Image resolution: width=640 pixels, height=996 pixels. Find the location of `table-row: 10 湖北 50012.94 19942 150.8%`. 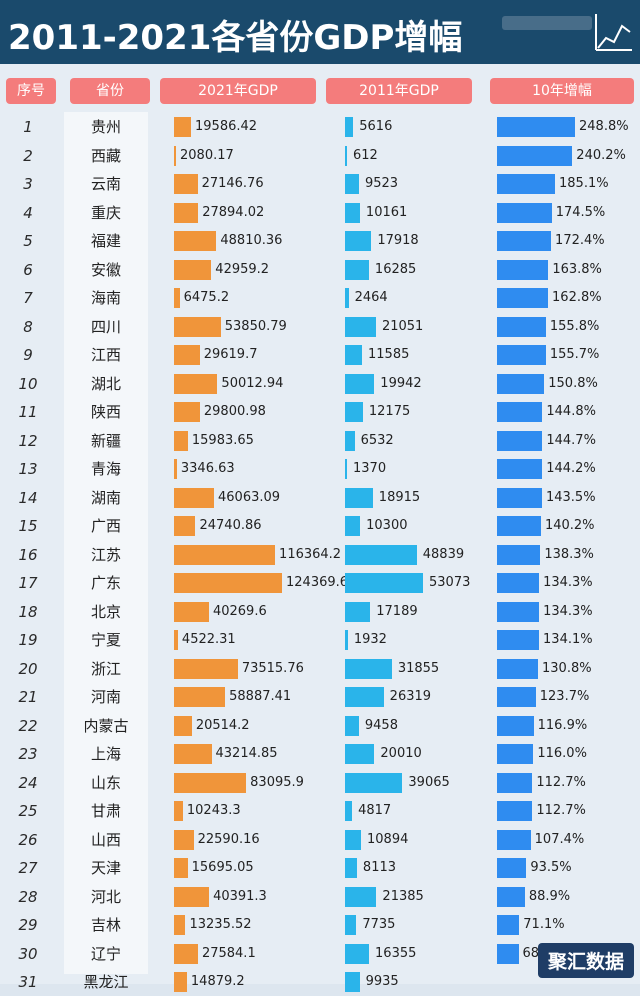

table-row: 10 湖北 50012.94 19942 150.8% is located at coordinates (320, 384).